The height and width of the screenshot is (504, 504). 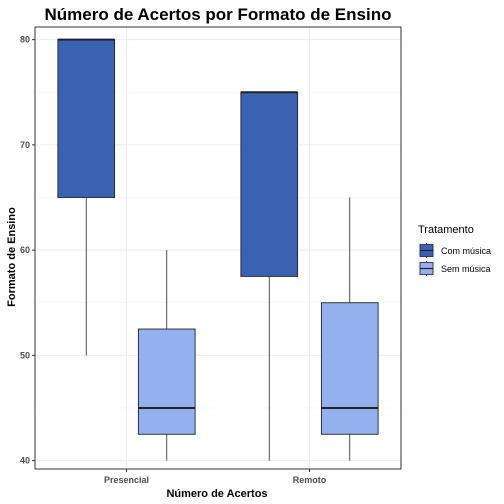 I want to click on x-axis-title: Número de Acertos, so click(x=216, y=494).